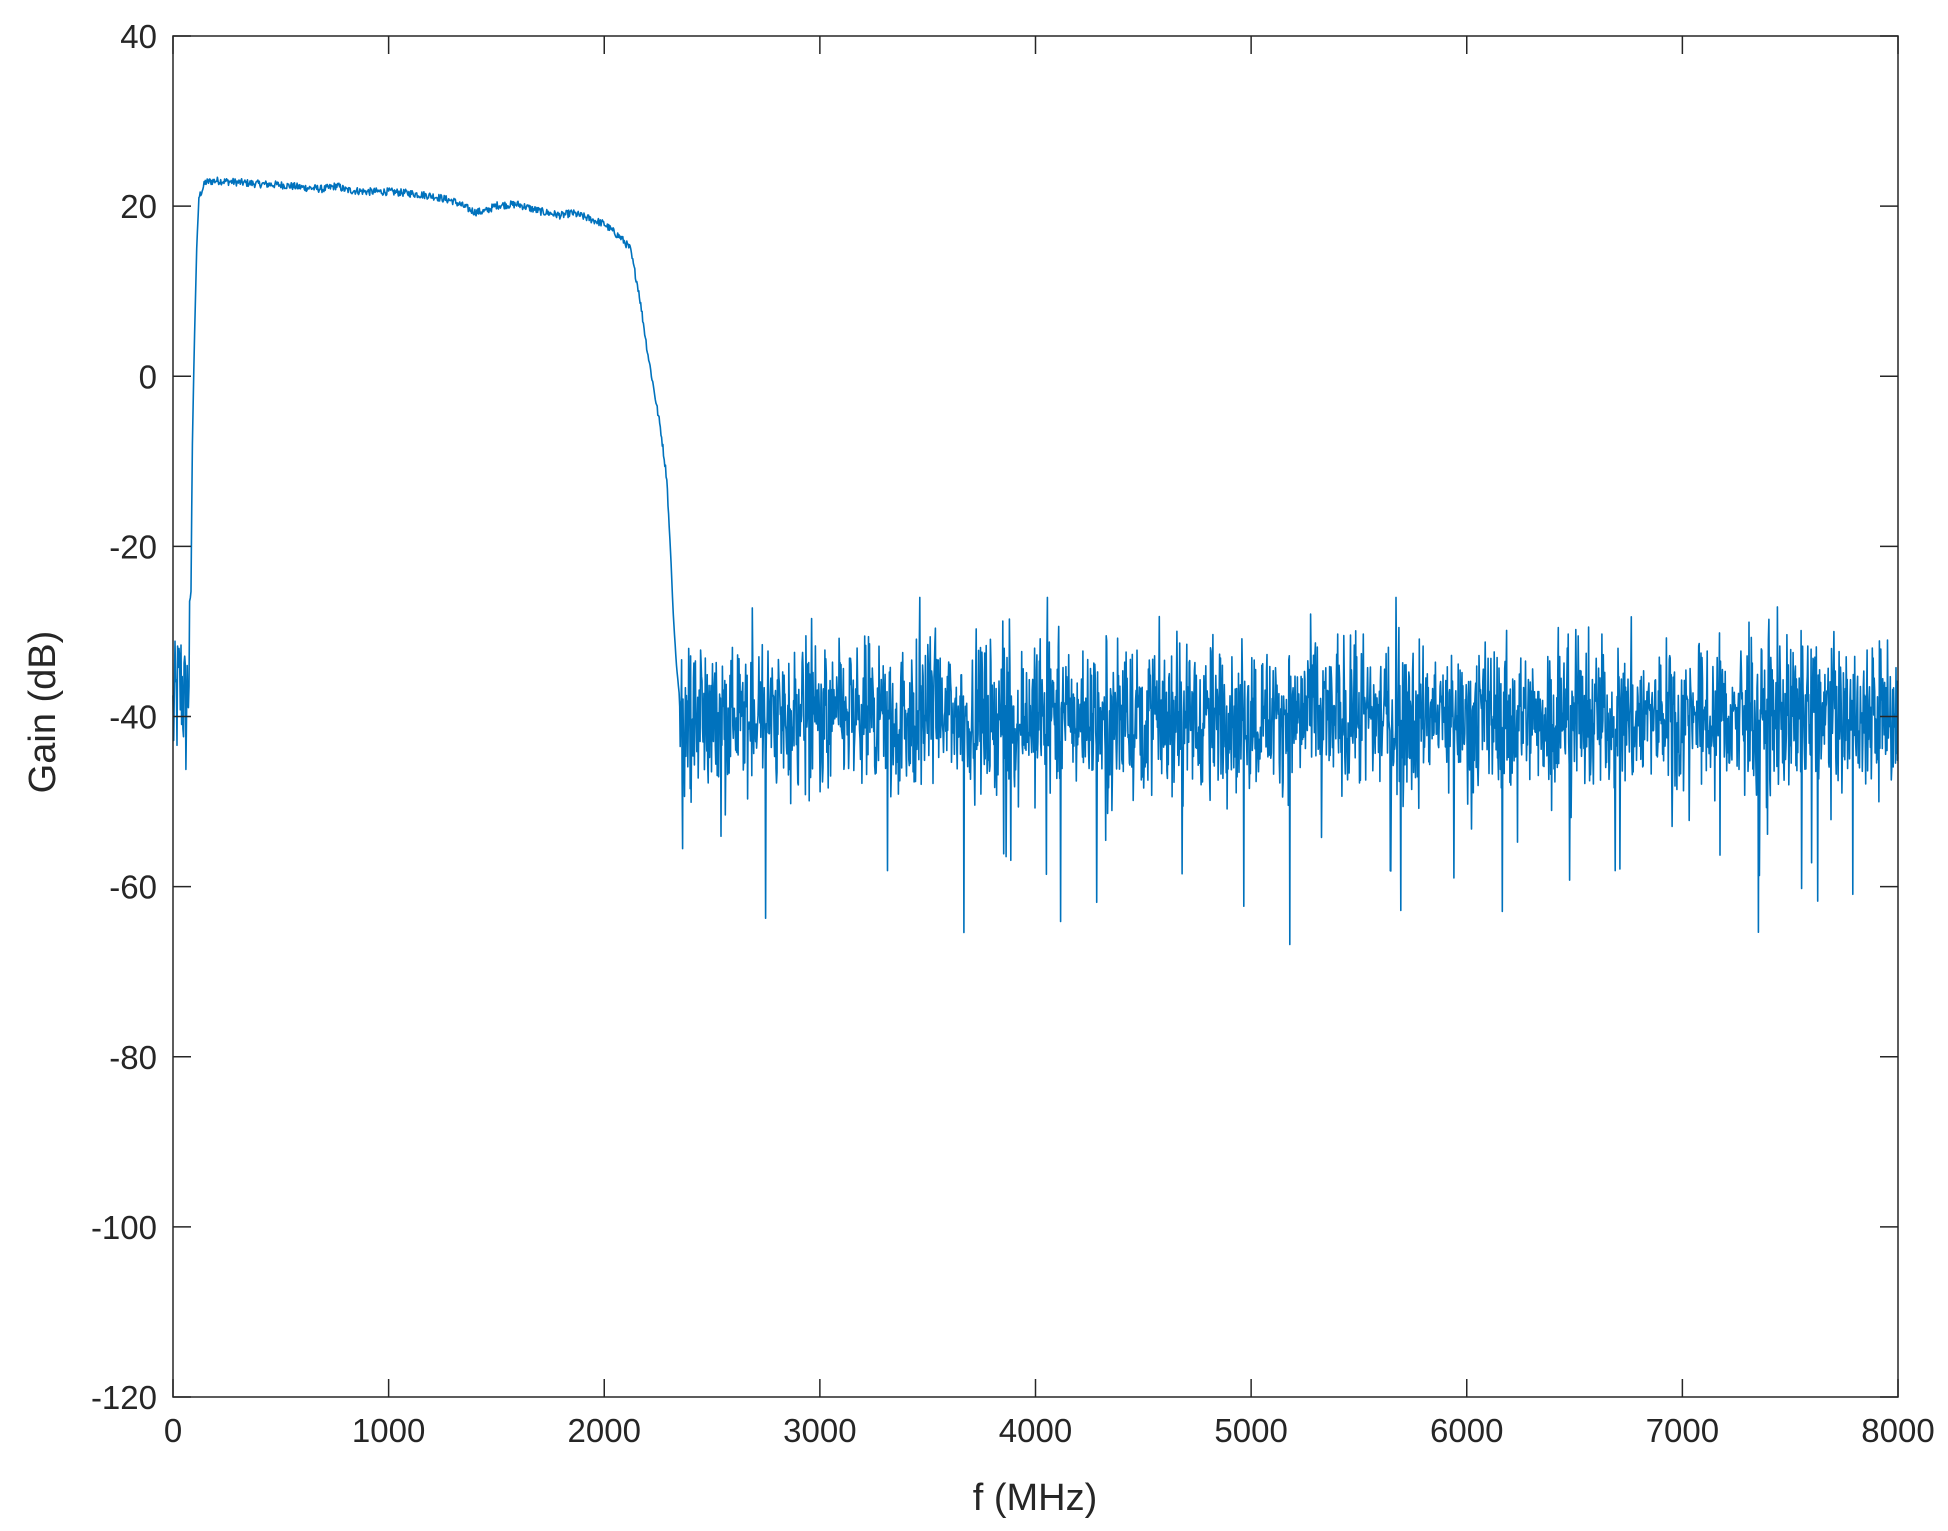 This screenshot has height=1531, width=1948. Describe the element at coordinates (133, 717) in the screenshot. I see `y-tick-label: -40` at that location.